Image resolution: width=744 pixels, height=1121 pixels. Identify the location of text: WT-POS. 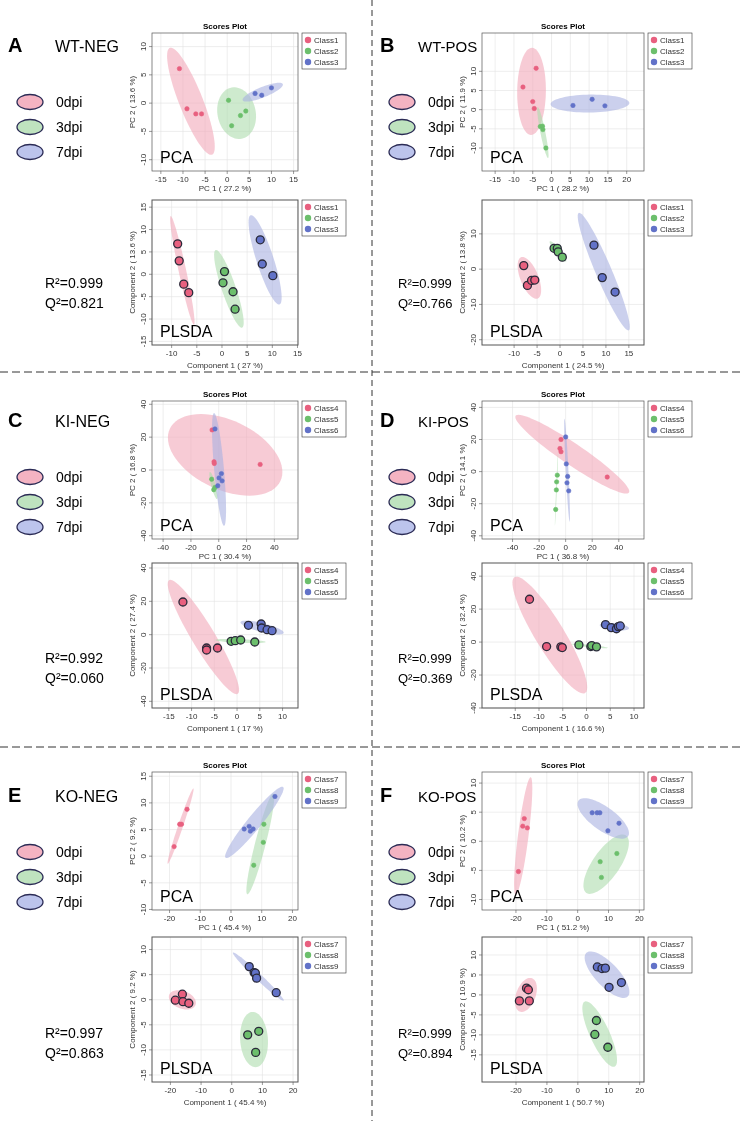
(448, 46).